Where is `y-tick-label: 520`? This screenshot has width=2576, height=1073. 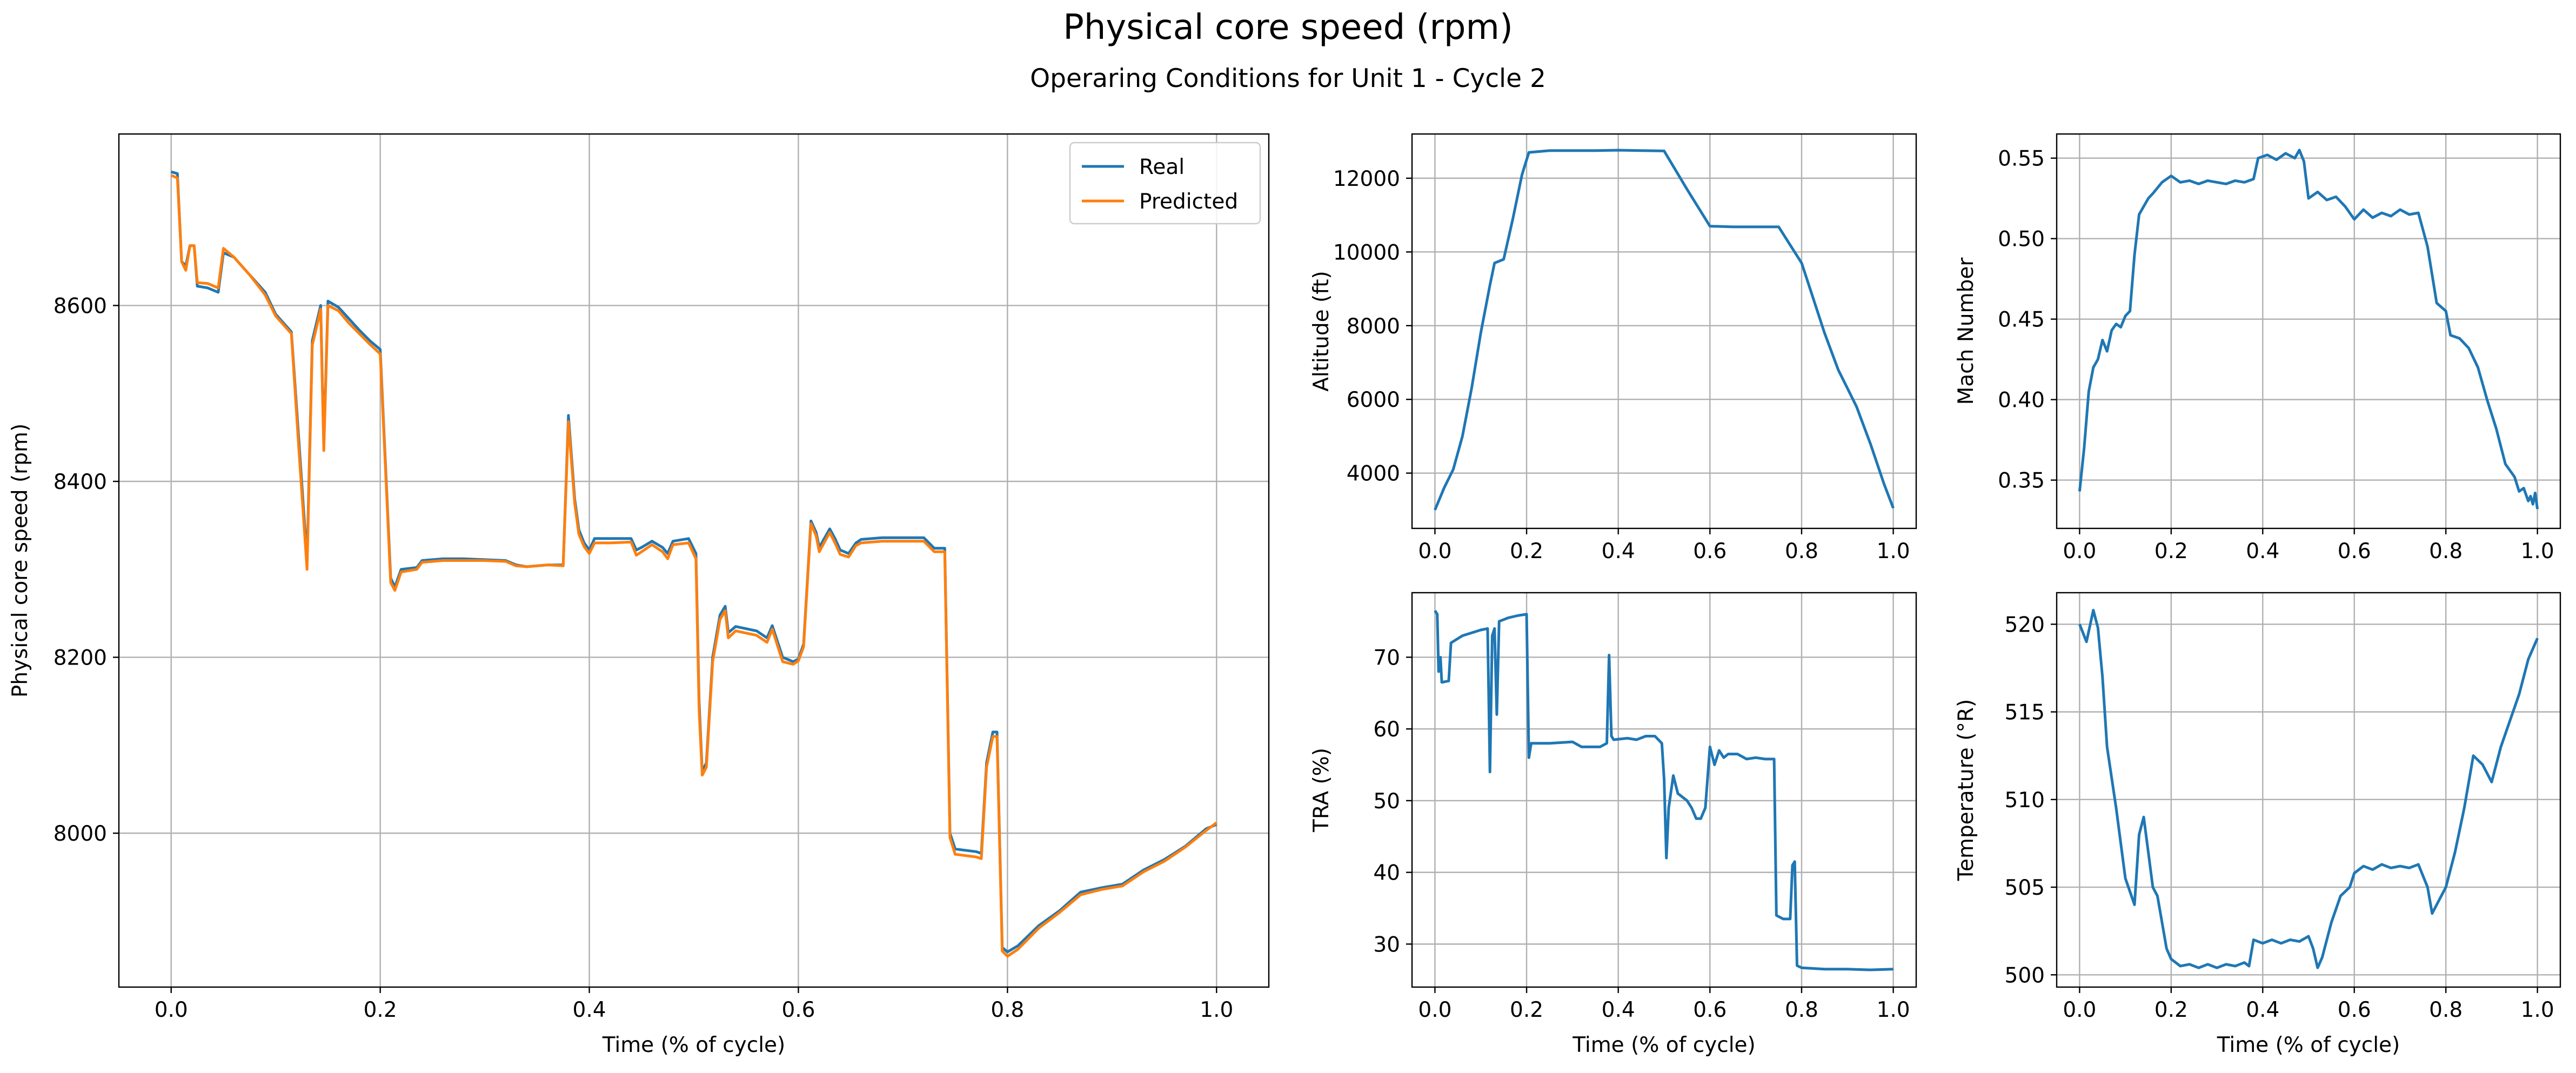
y-tick-label: 520 is located at coordinates (2025, 625).